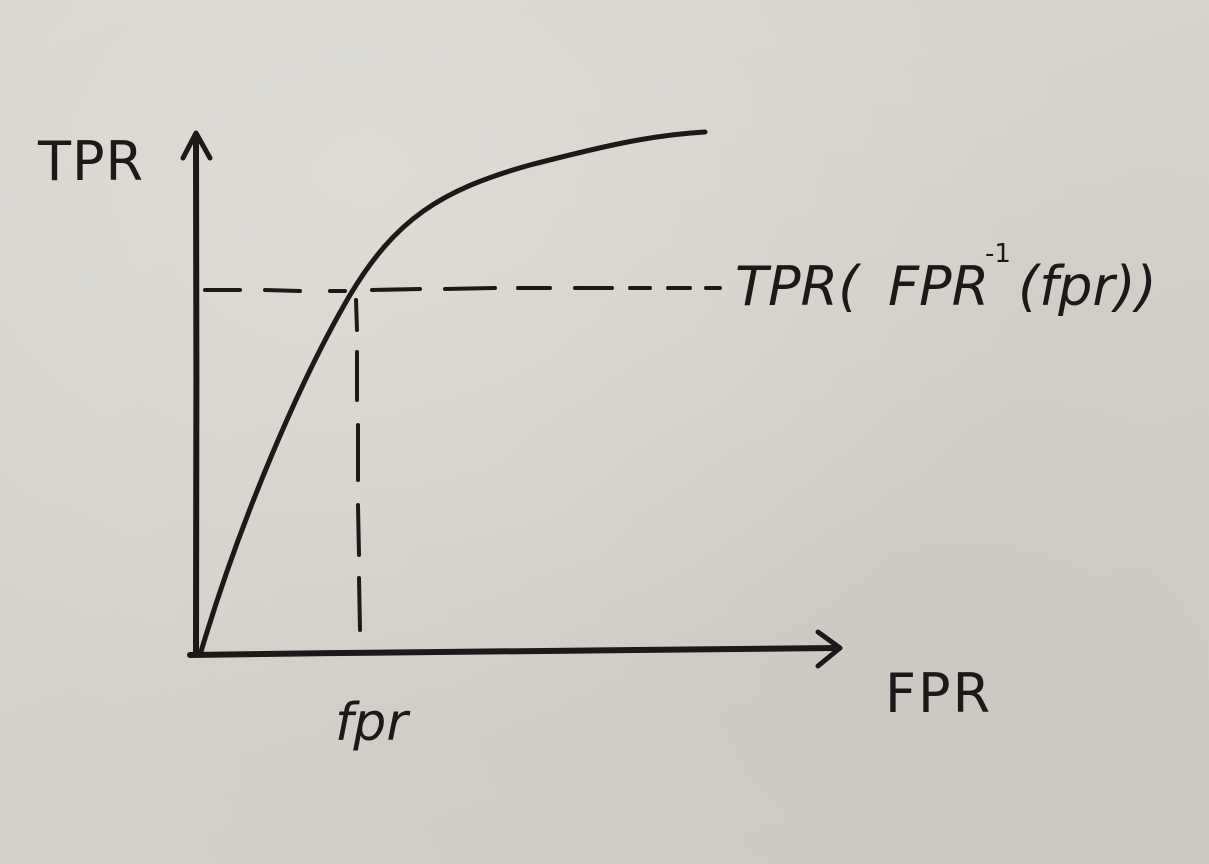  I want to click on fpr-marker-label: fpr, so click(373, 723).